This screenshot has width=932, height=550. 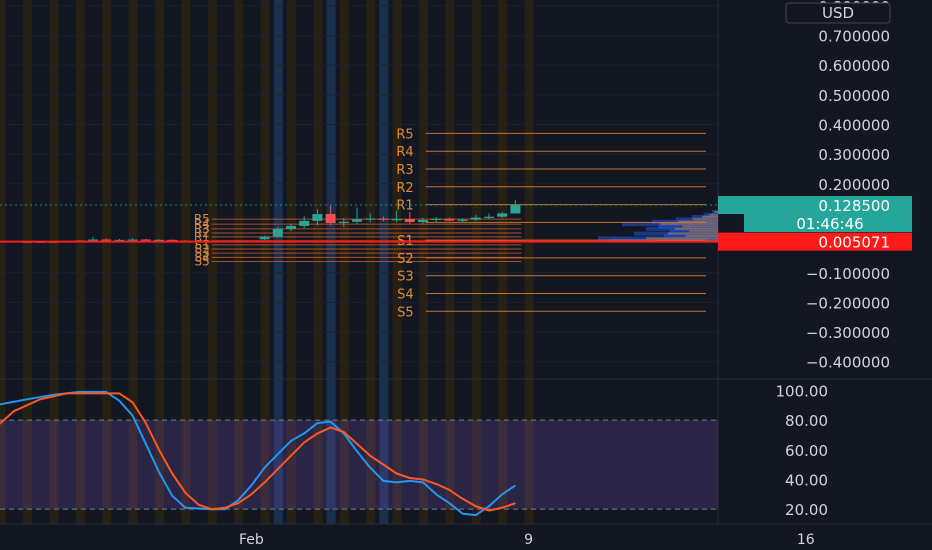 I want to click on last-price-label: 0.128500, so click(x=854, y=206).